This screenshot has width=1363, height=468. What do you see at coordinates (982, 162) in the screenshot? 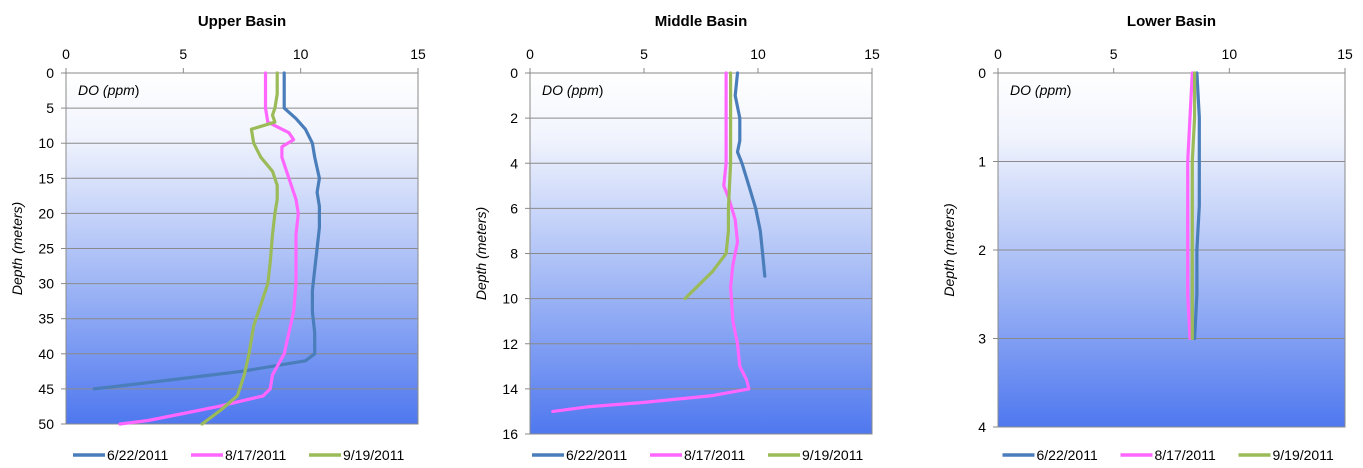
I see `y-tick-label: 1` at bounding box center [982, 162].